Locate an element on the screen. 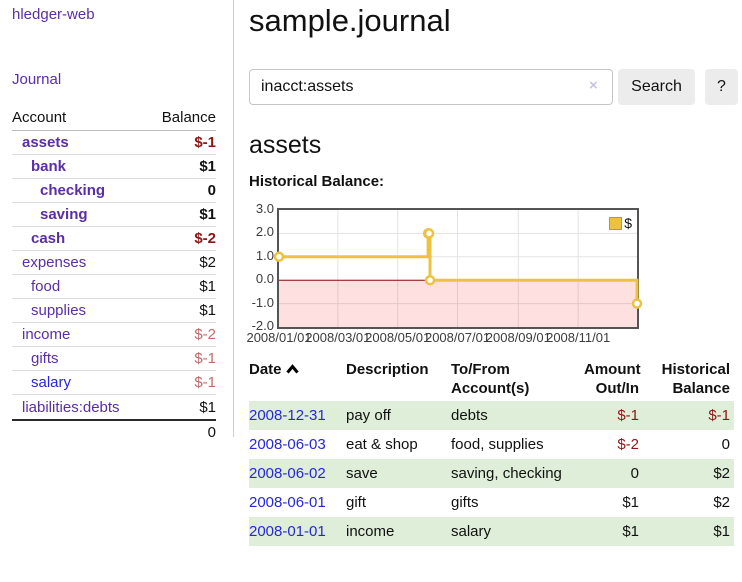 The height and width of the screenshot is (582, 742). legend-label: $ is located at coordinates (628, 223).